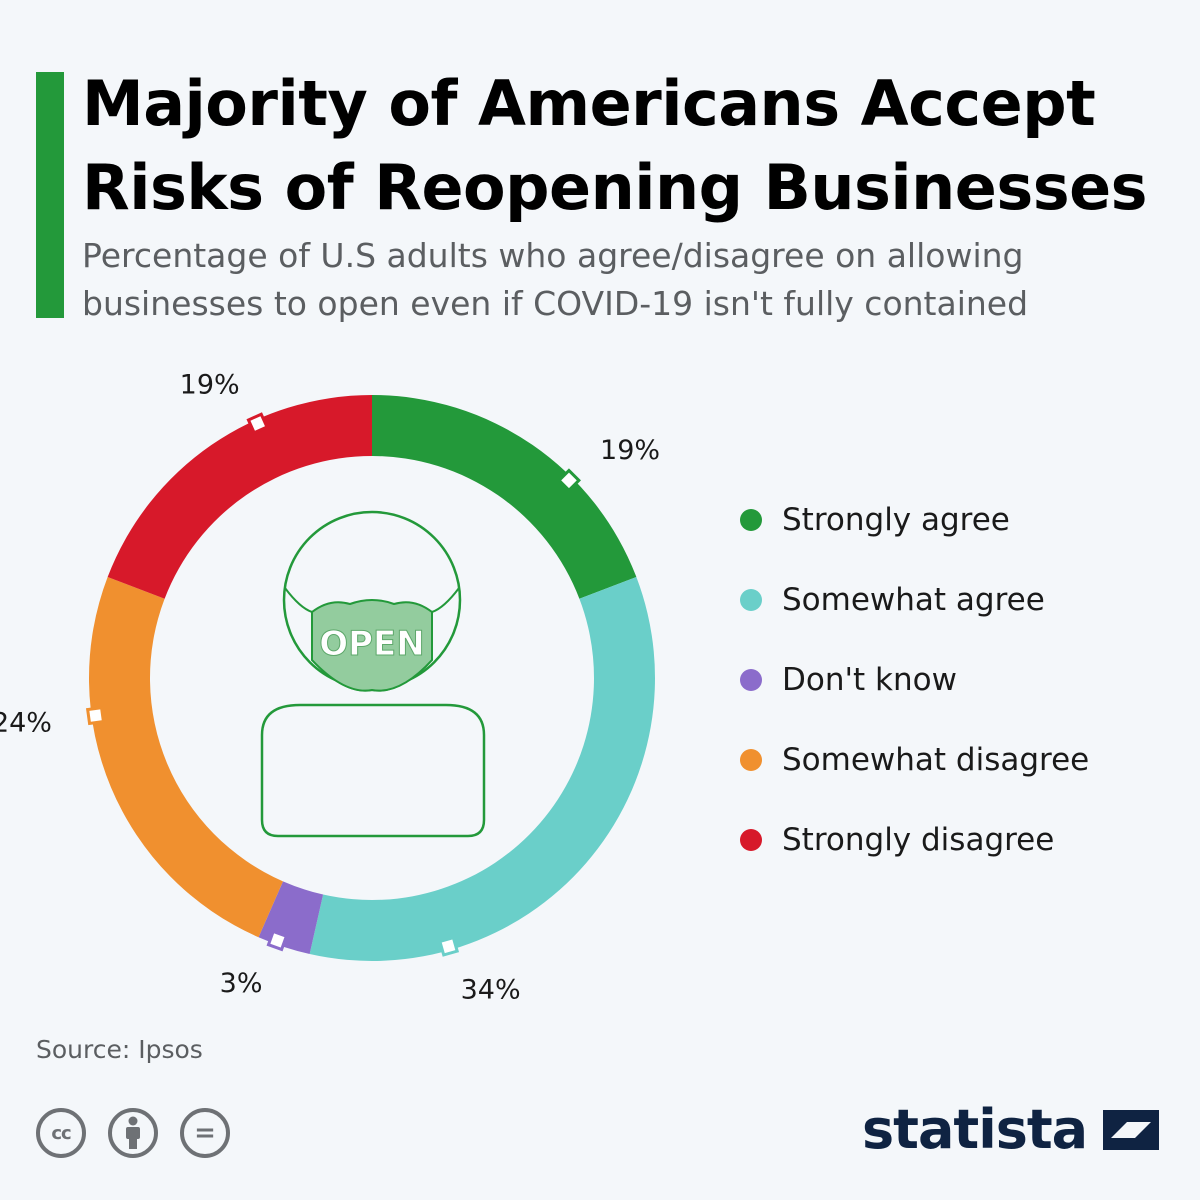  Describe the element at coordinates (95, 716) in the screenshot. I see `slice-marker-somewhat-disagree` at that location.